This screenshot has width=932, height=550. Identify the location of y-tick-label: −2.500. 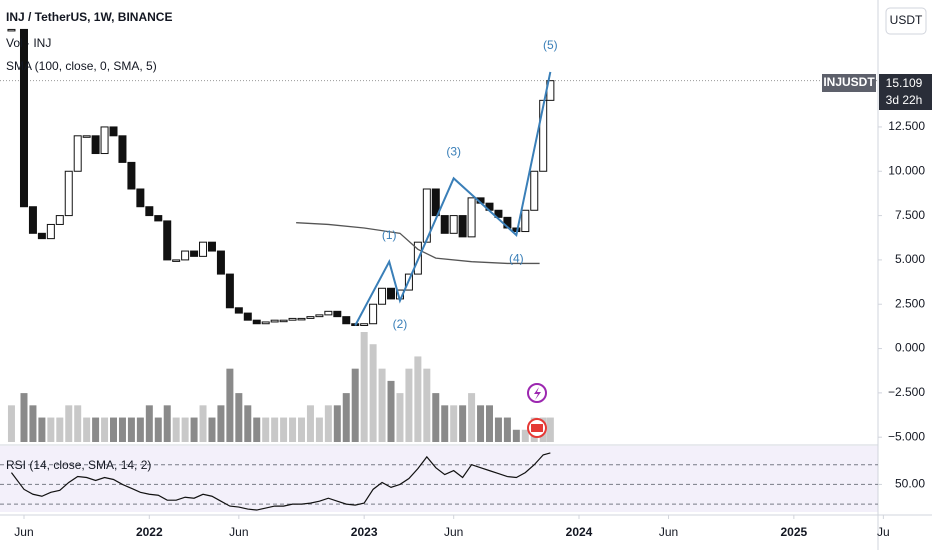
(906, 392).